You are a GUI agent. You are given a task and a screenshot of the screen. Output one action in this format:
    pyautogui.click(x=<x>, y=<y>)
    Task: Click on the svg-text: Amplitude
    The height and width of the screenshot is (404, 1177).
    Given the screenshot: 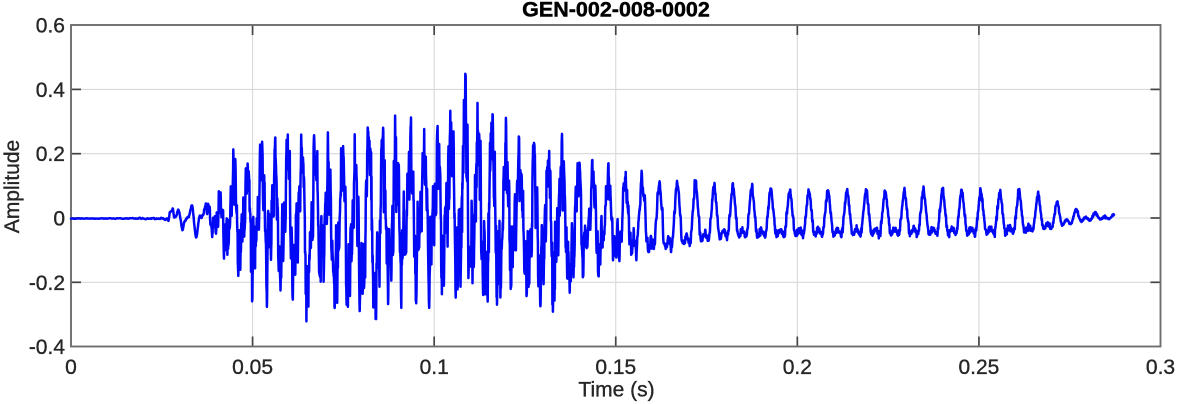 What is the action you would take?
    pyautogui.click(x=12, y=186)
    